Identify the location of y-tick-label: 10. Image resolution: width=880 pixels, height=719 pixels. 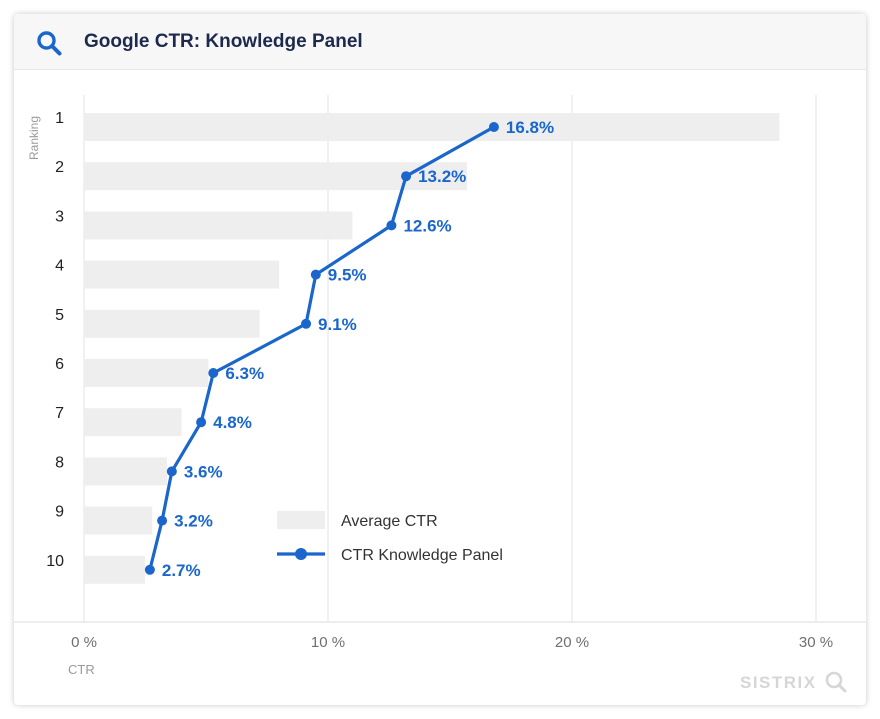
(55, 561).